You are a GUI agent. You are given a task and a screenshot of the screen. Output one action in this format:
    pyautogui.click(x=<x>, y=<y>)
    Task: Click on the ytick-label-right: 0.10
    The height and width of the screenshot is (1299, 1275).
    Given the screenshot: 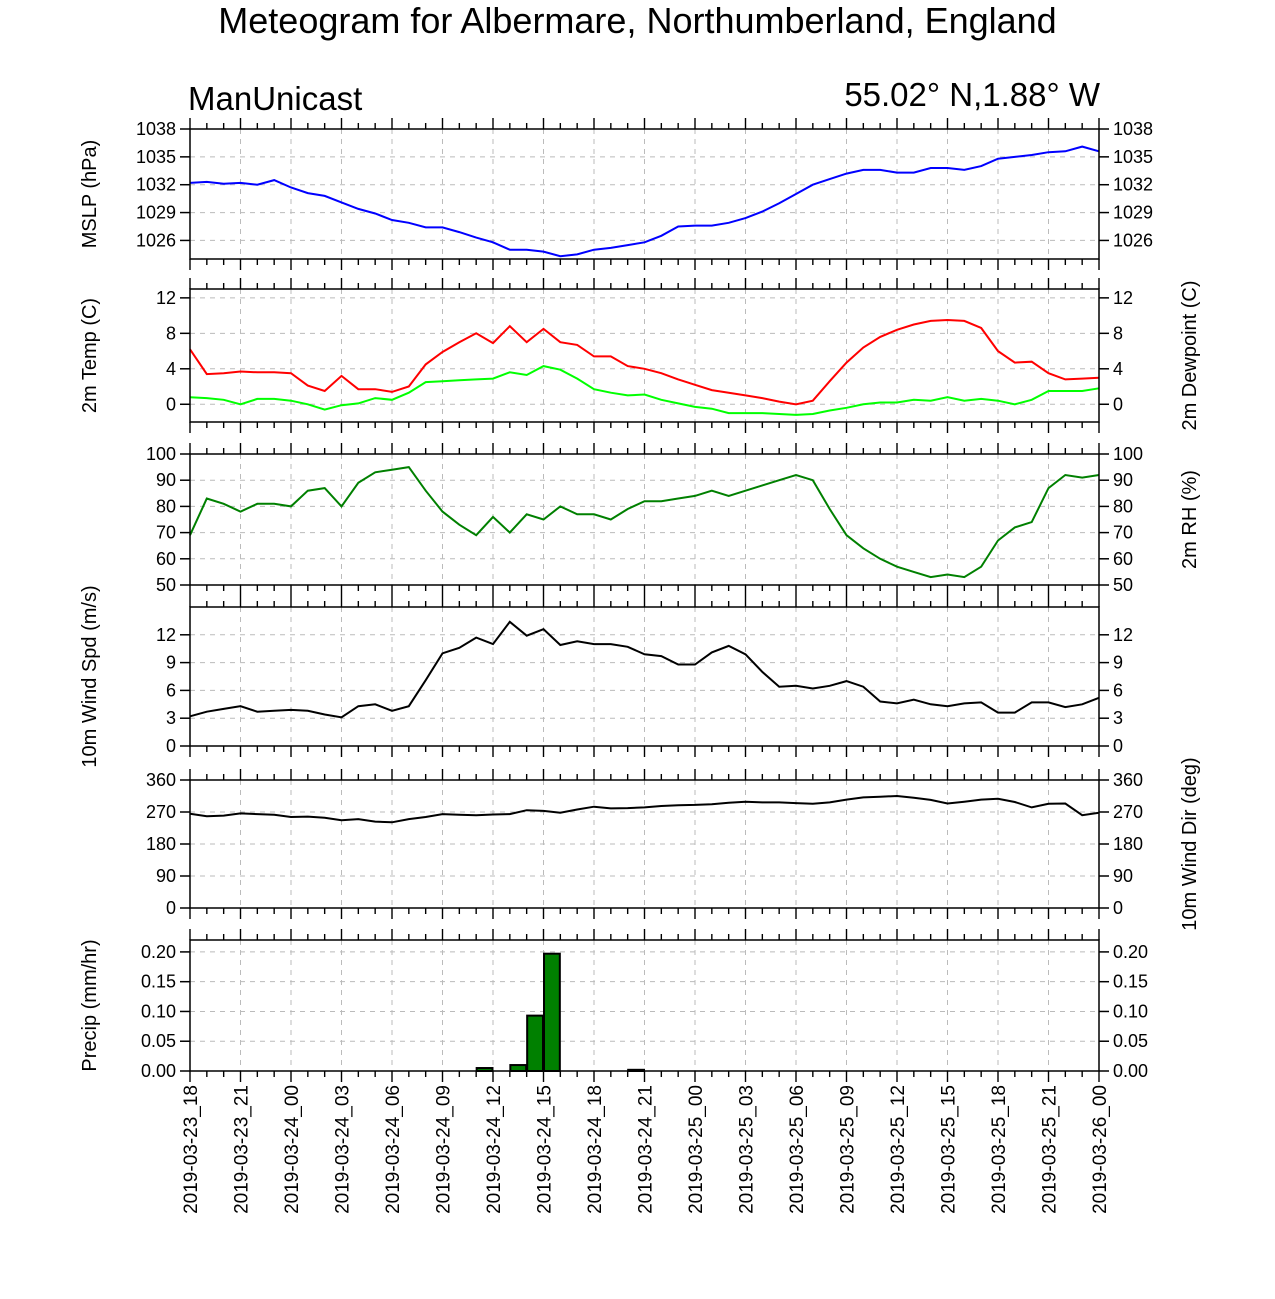 What is the action you would take?
    pyautogui.click(x=1130, y=1011)
    